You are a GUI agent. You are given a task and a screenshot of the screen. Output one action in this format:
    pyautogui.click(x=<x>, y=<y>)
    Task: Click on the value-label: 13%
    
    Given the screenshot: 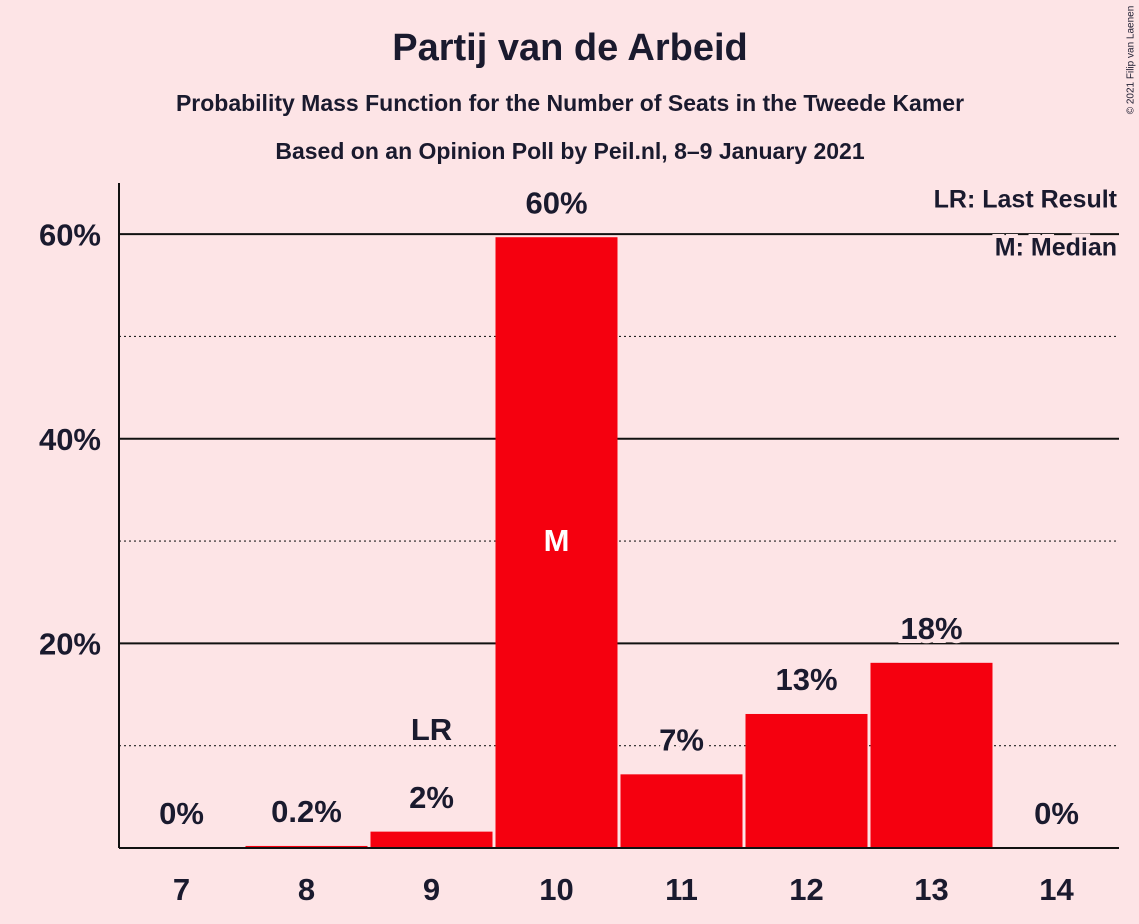 What is the action you would take?
    pyautogui.click(x=806, y=679)
    